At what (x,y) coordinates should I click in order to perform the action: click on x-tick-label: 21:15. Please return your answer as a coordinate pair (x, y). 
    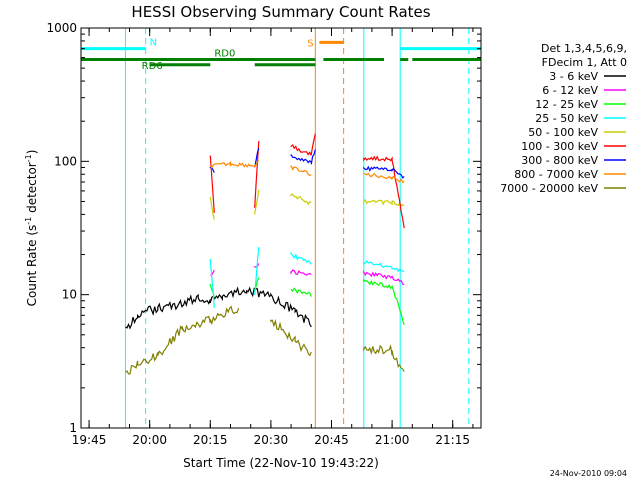
    Looking at the image, I should click on (452, 440).